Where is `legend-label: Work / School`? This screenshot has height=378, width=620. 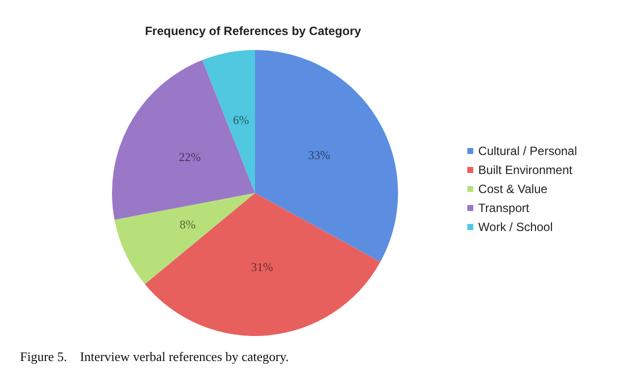
legend-label: Work / School is located at coordinates (515, 227).